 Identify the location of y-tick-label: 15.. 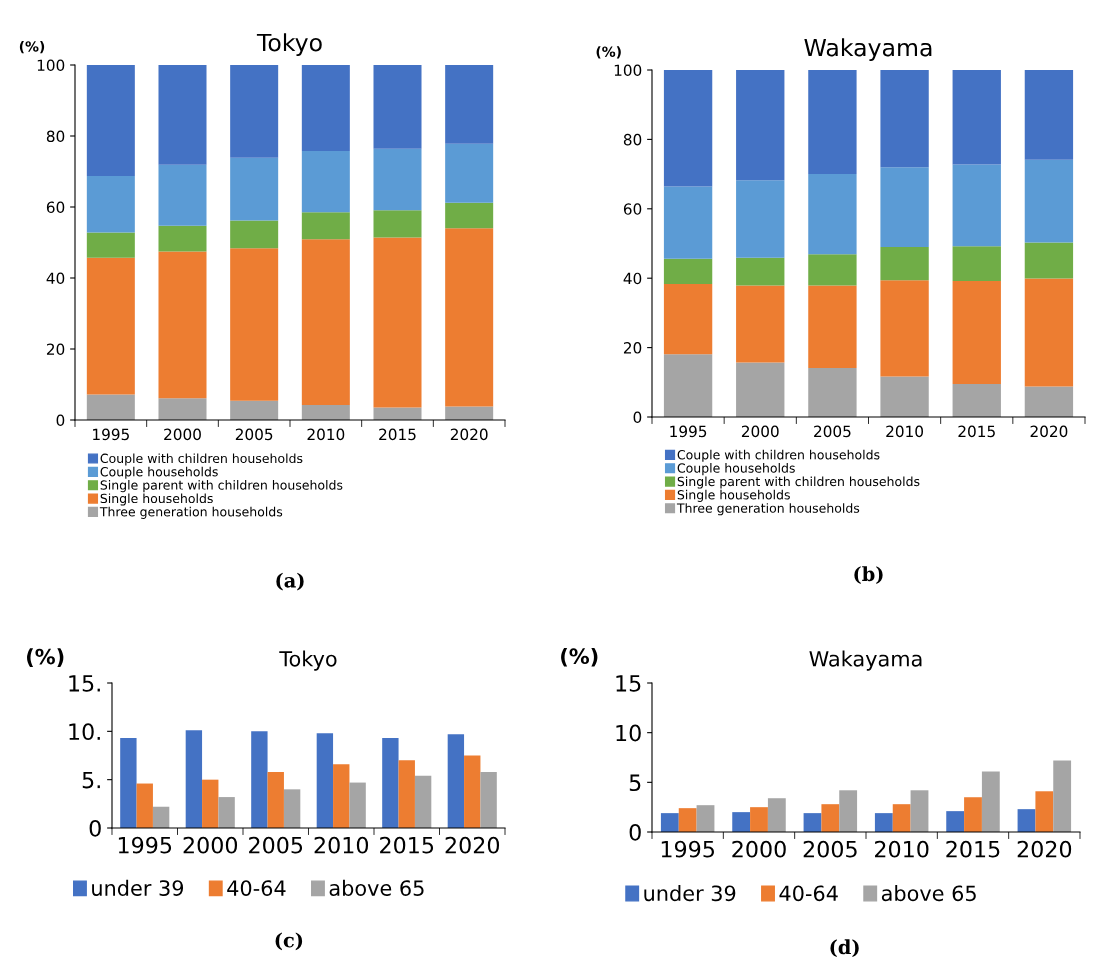
(84, 683).